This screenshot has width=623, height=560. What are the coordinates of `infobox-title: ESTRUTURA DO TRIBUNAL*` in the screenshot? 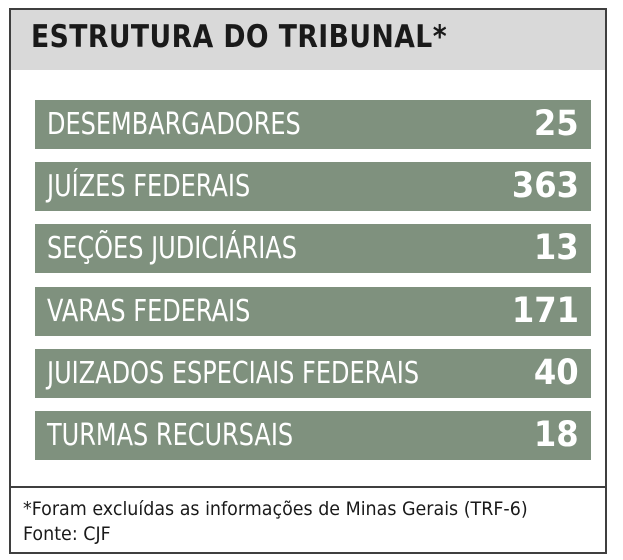 It's located at (239, 37).